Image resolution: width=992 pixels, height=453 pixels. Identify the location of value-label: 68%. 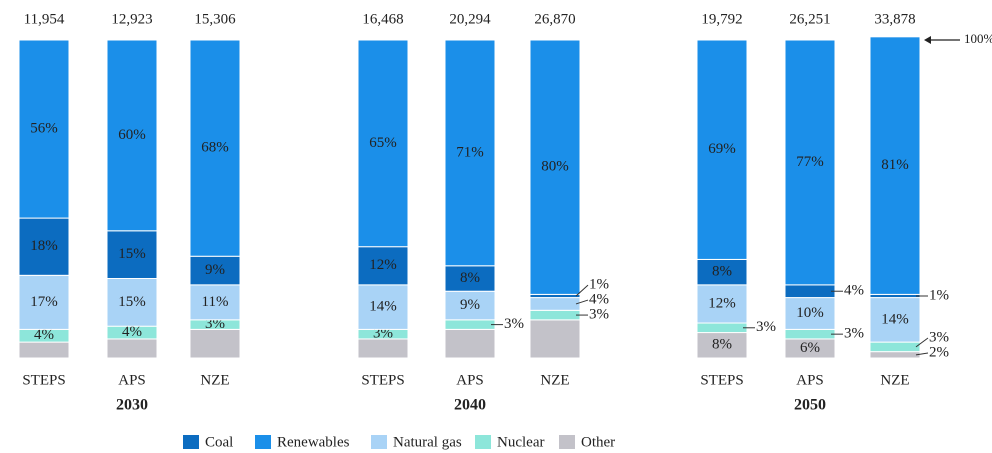
(215, 148).